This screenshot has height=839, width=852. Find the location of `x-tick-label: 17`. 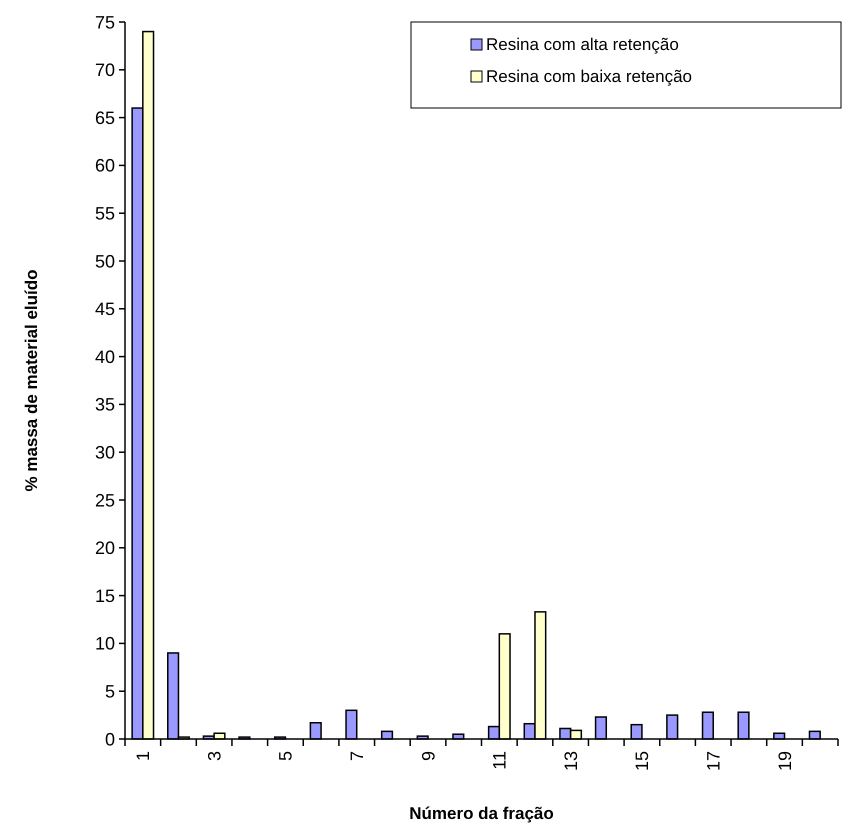

x-tick-label: 17 is located at coordinates (714, 761).